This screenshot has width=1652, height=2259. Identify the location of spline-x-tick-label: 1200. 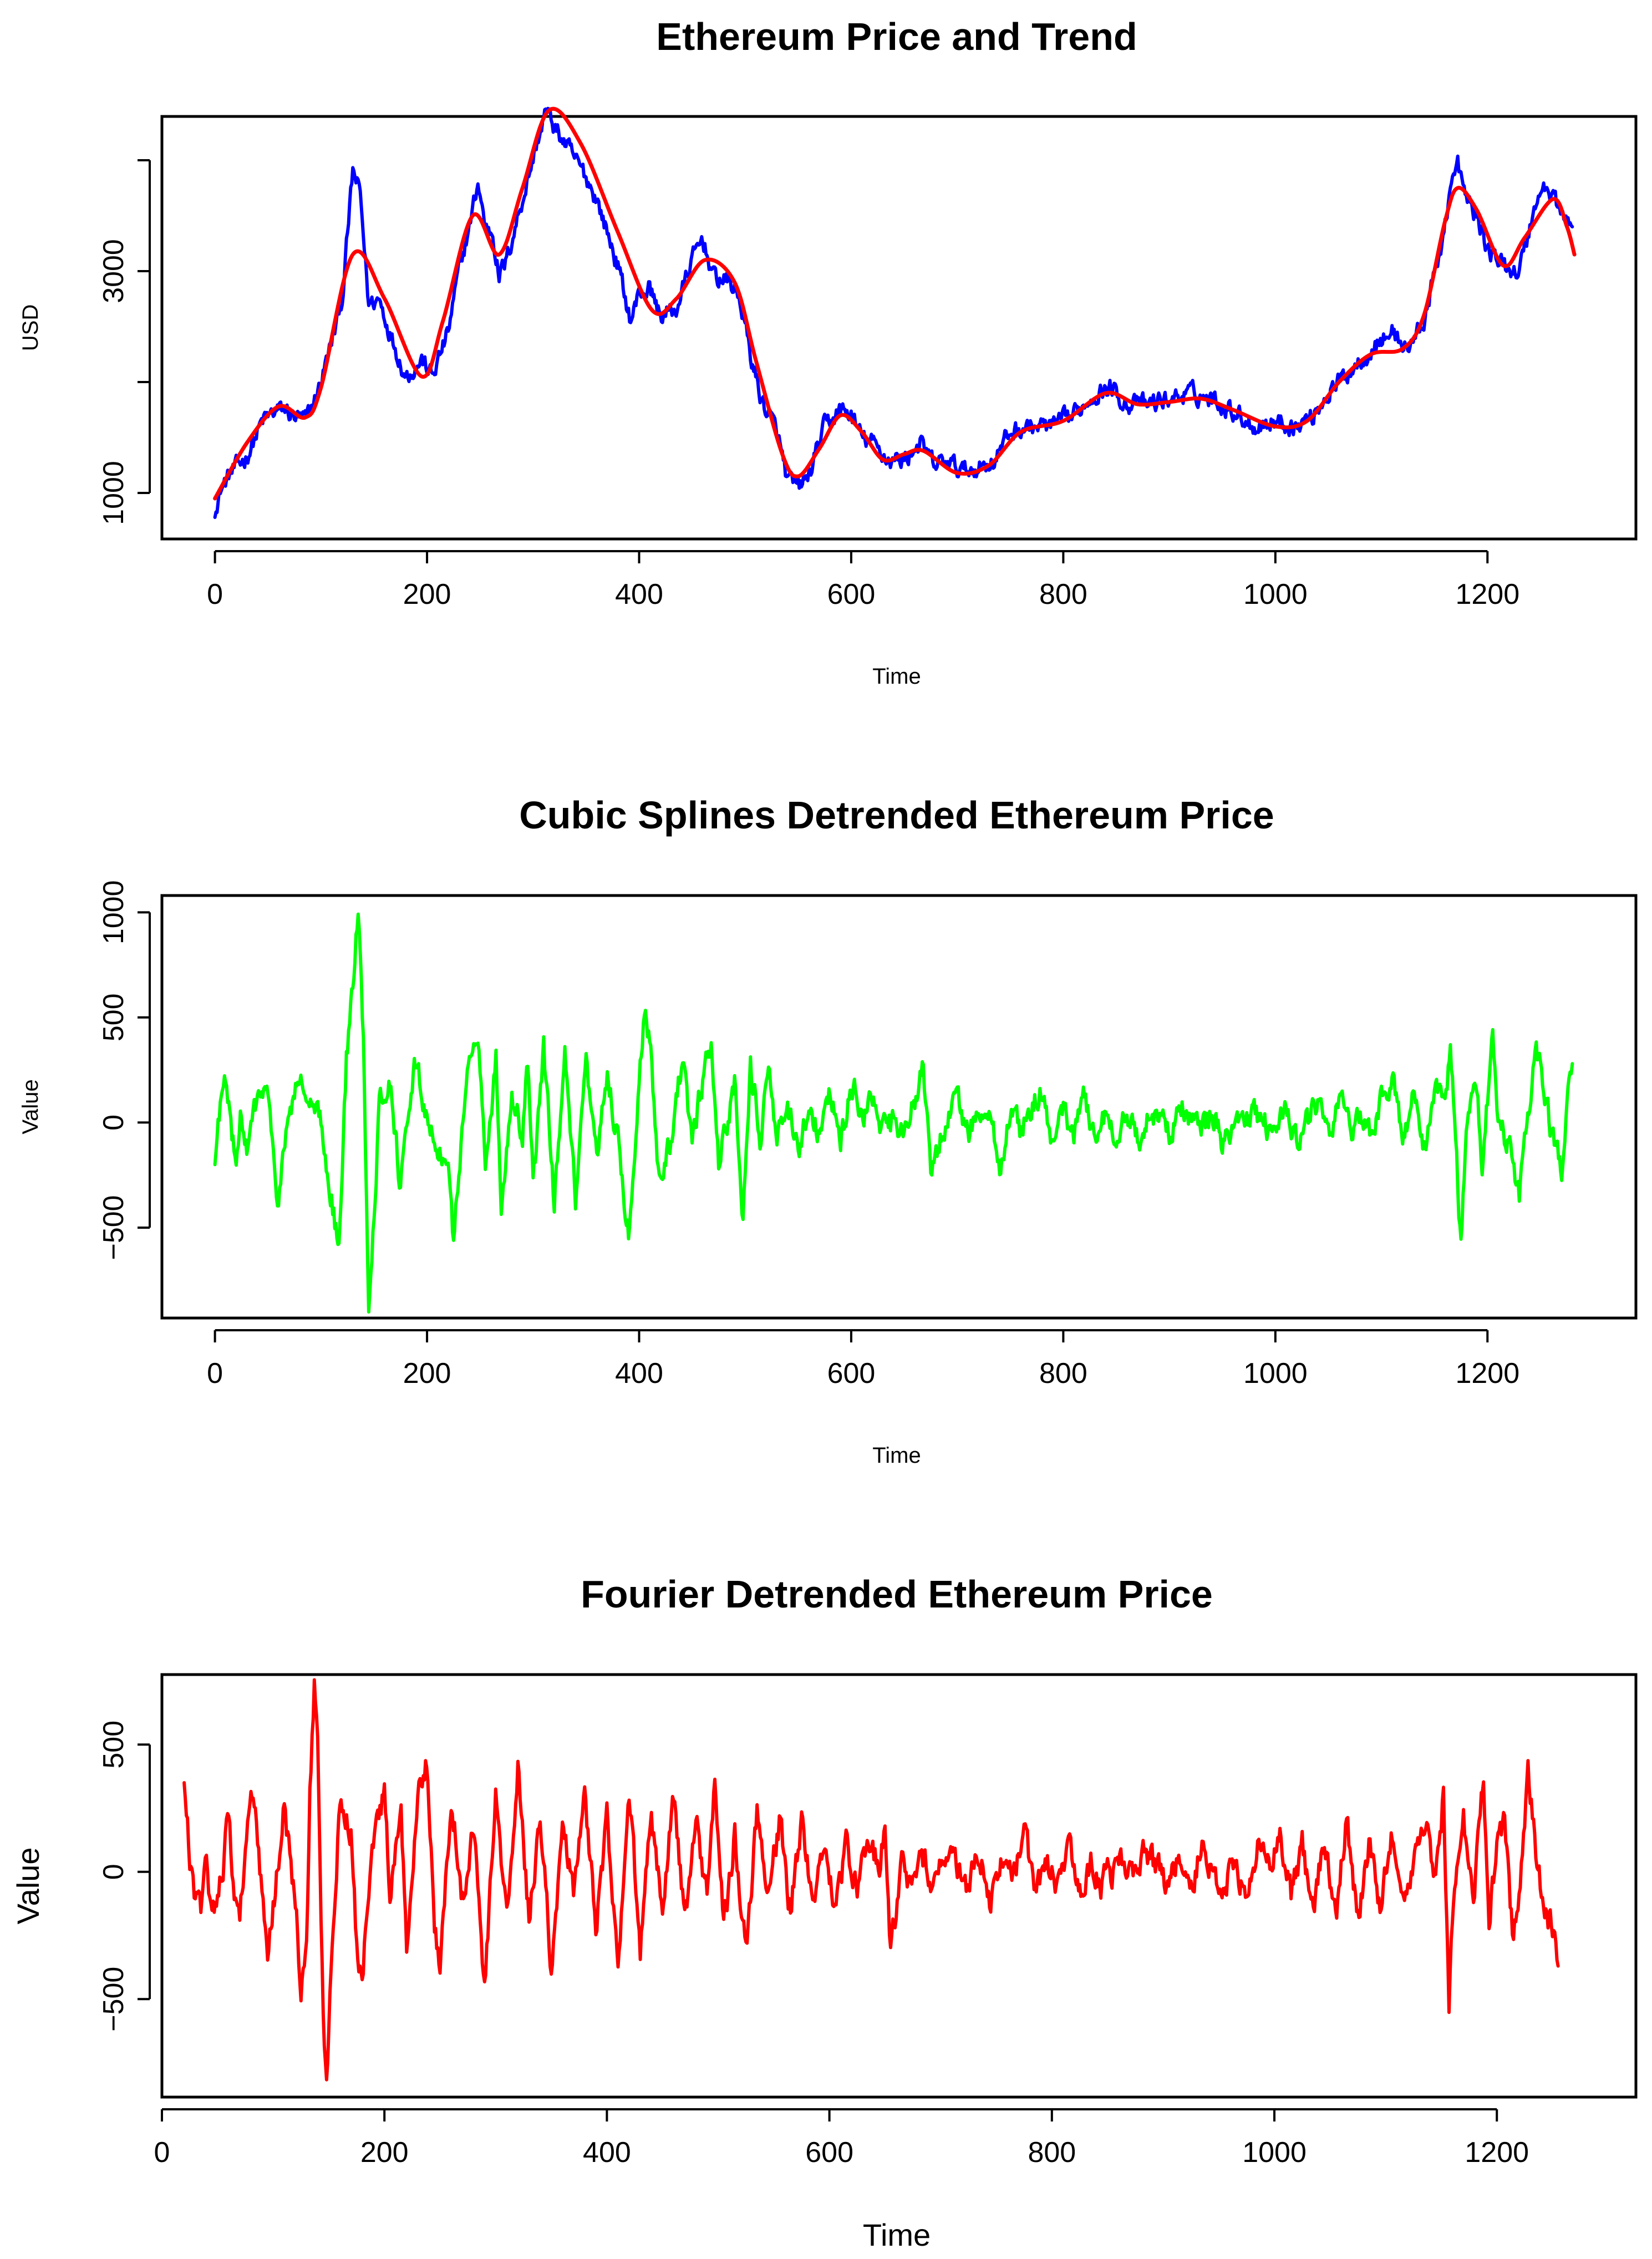
(1487, 1373).